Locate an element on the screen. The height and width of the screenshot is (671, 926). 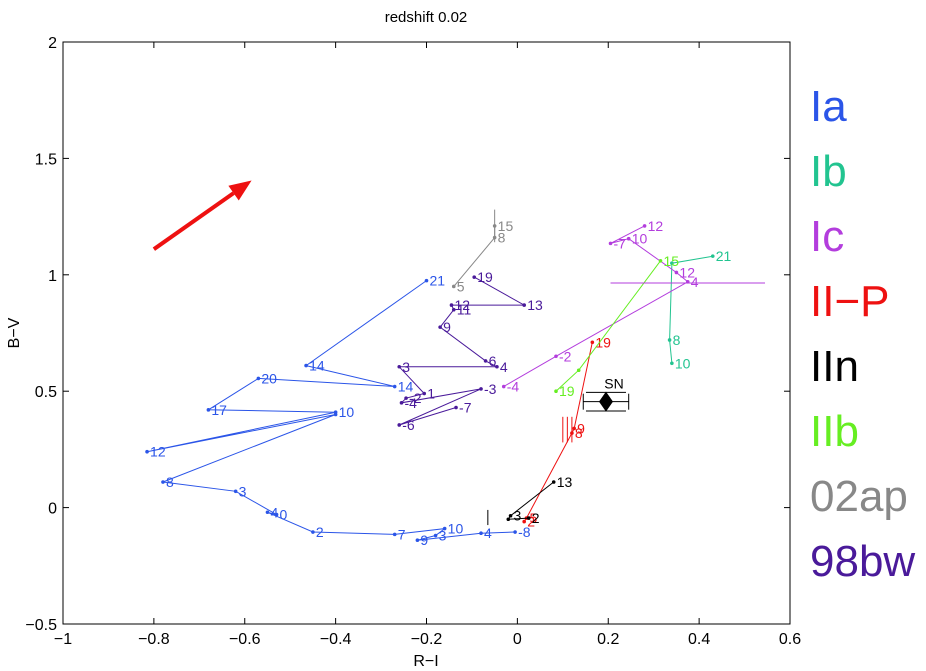
point-label: 21 is located at coordinates (438, 281).